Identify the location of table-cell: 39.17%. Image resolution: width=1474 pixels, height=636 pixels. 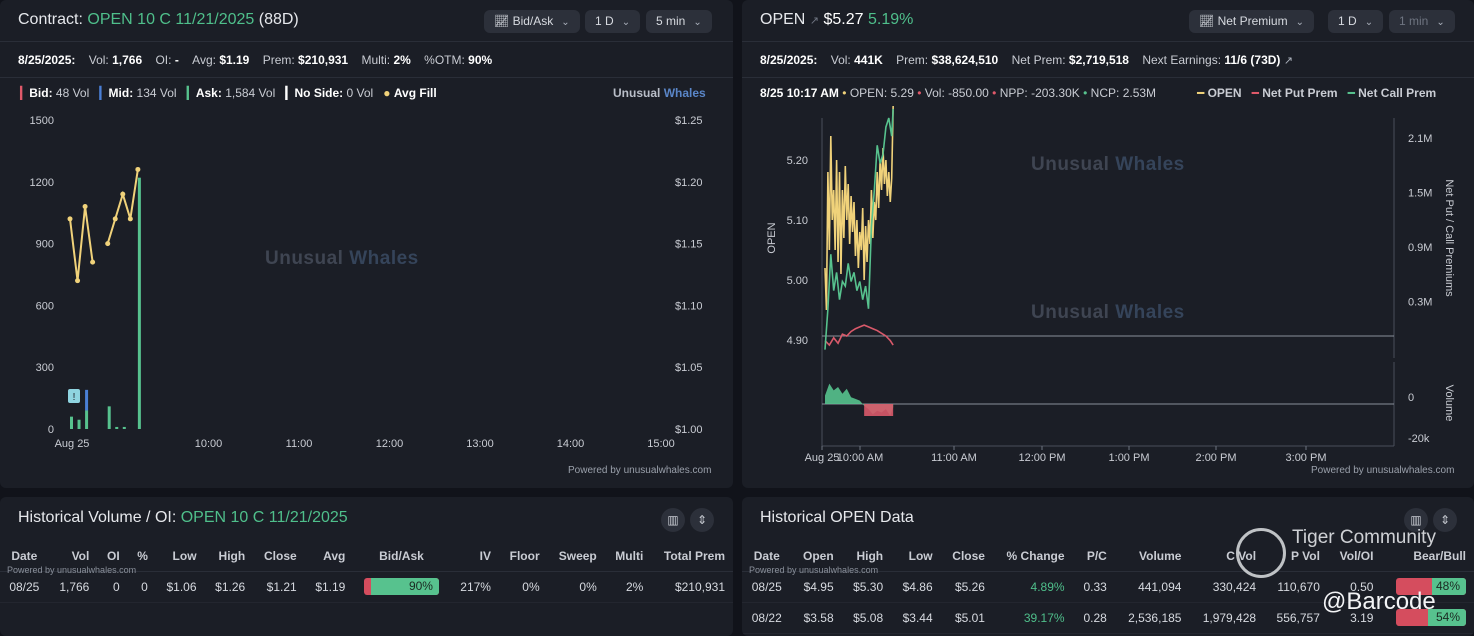
(1032, 618).